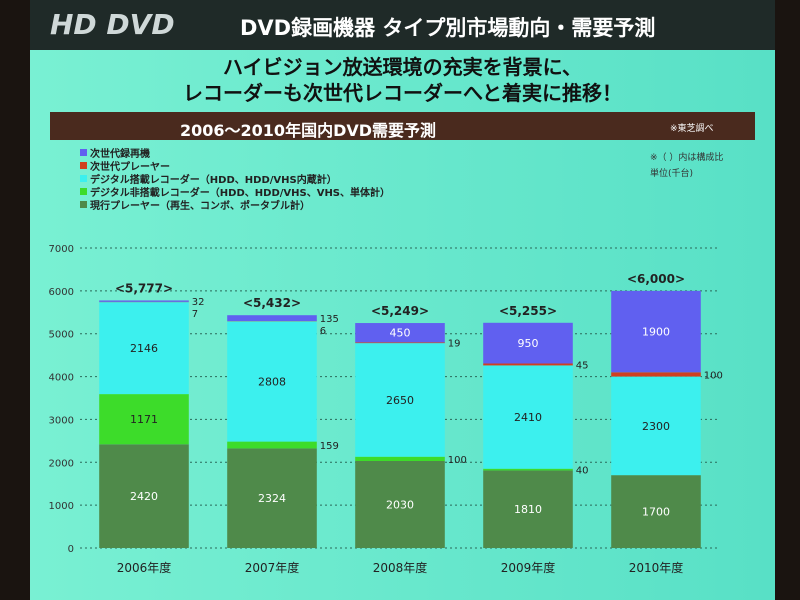 This screenshot has height=600, width=800. What do you see at coordinates (71, 549) in the screenshot?
I see `y-tick-label: 0` at bounding box center [71, 549].